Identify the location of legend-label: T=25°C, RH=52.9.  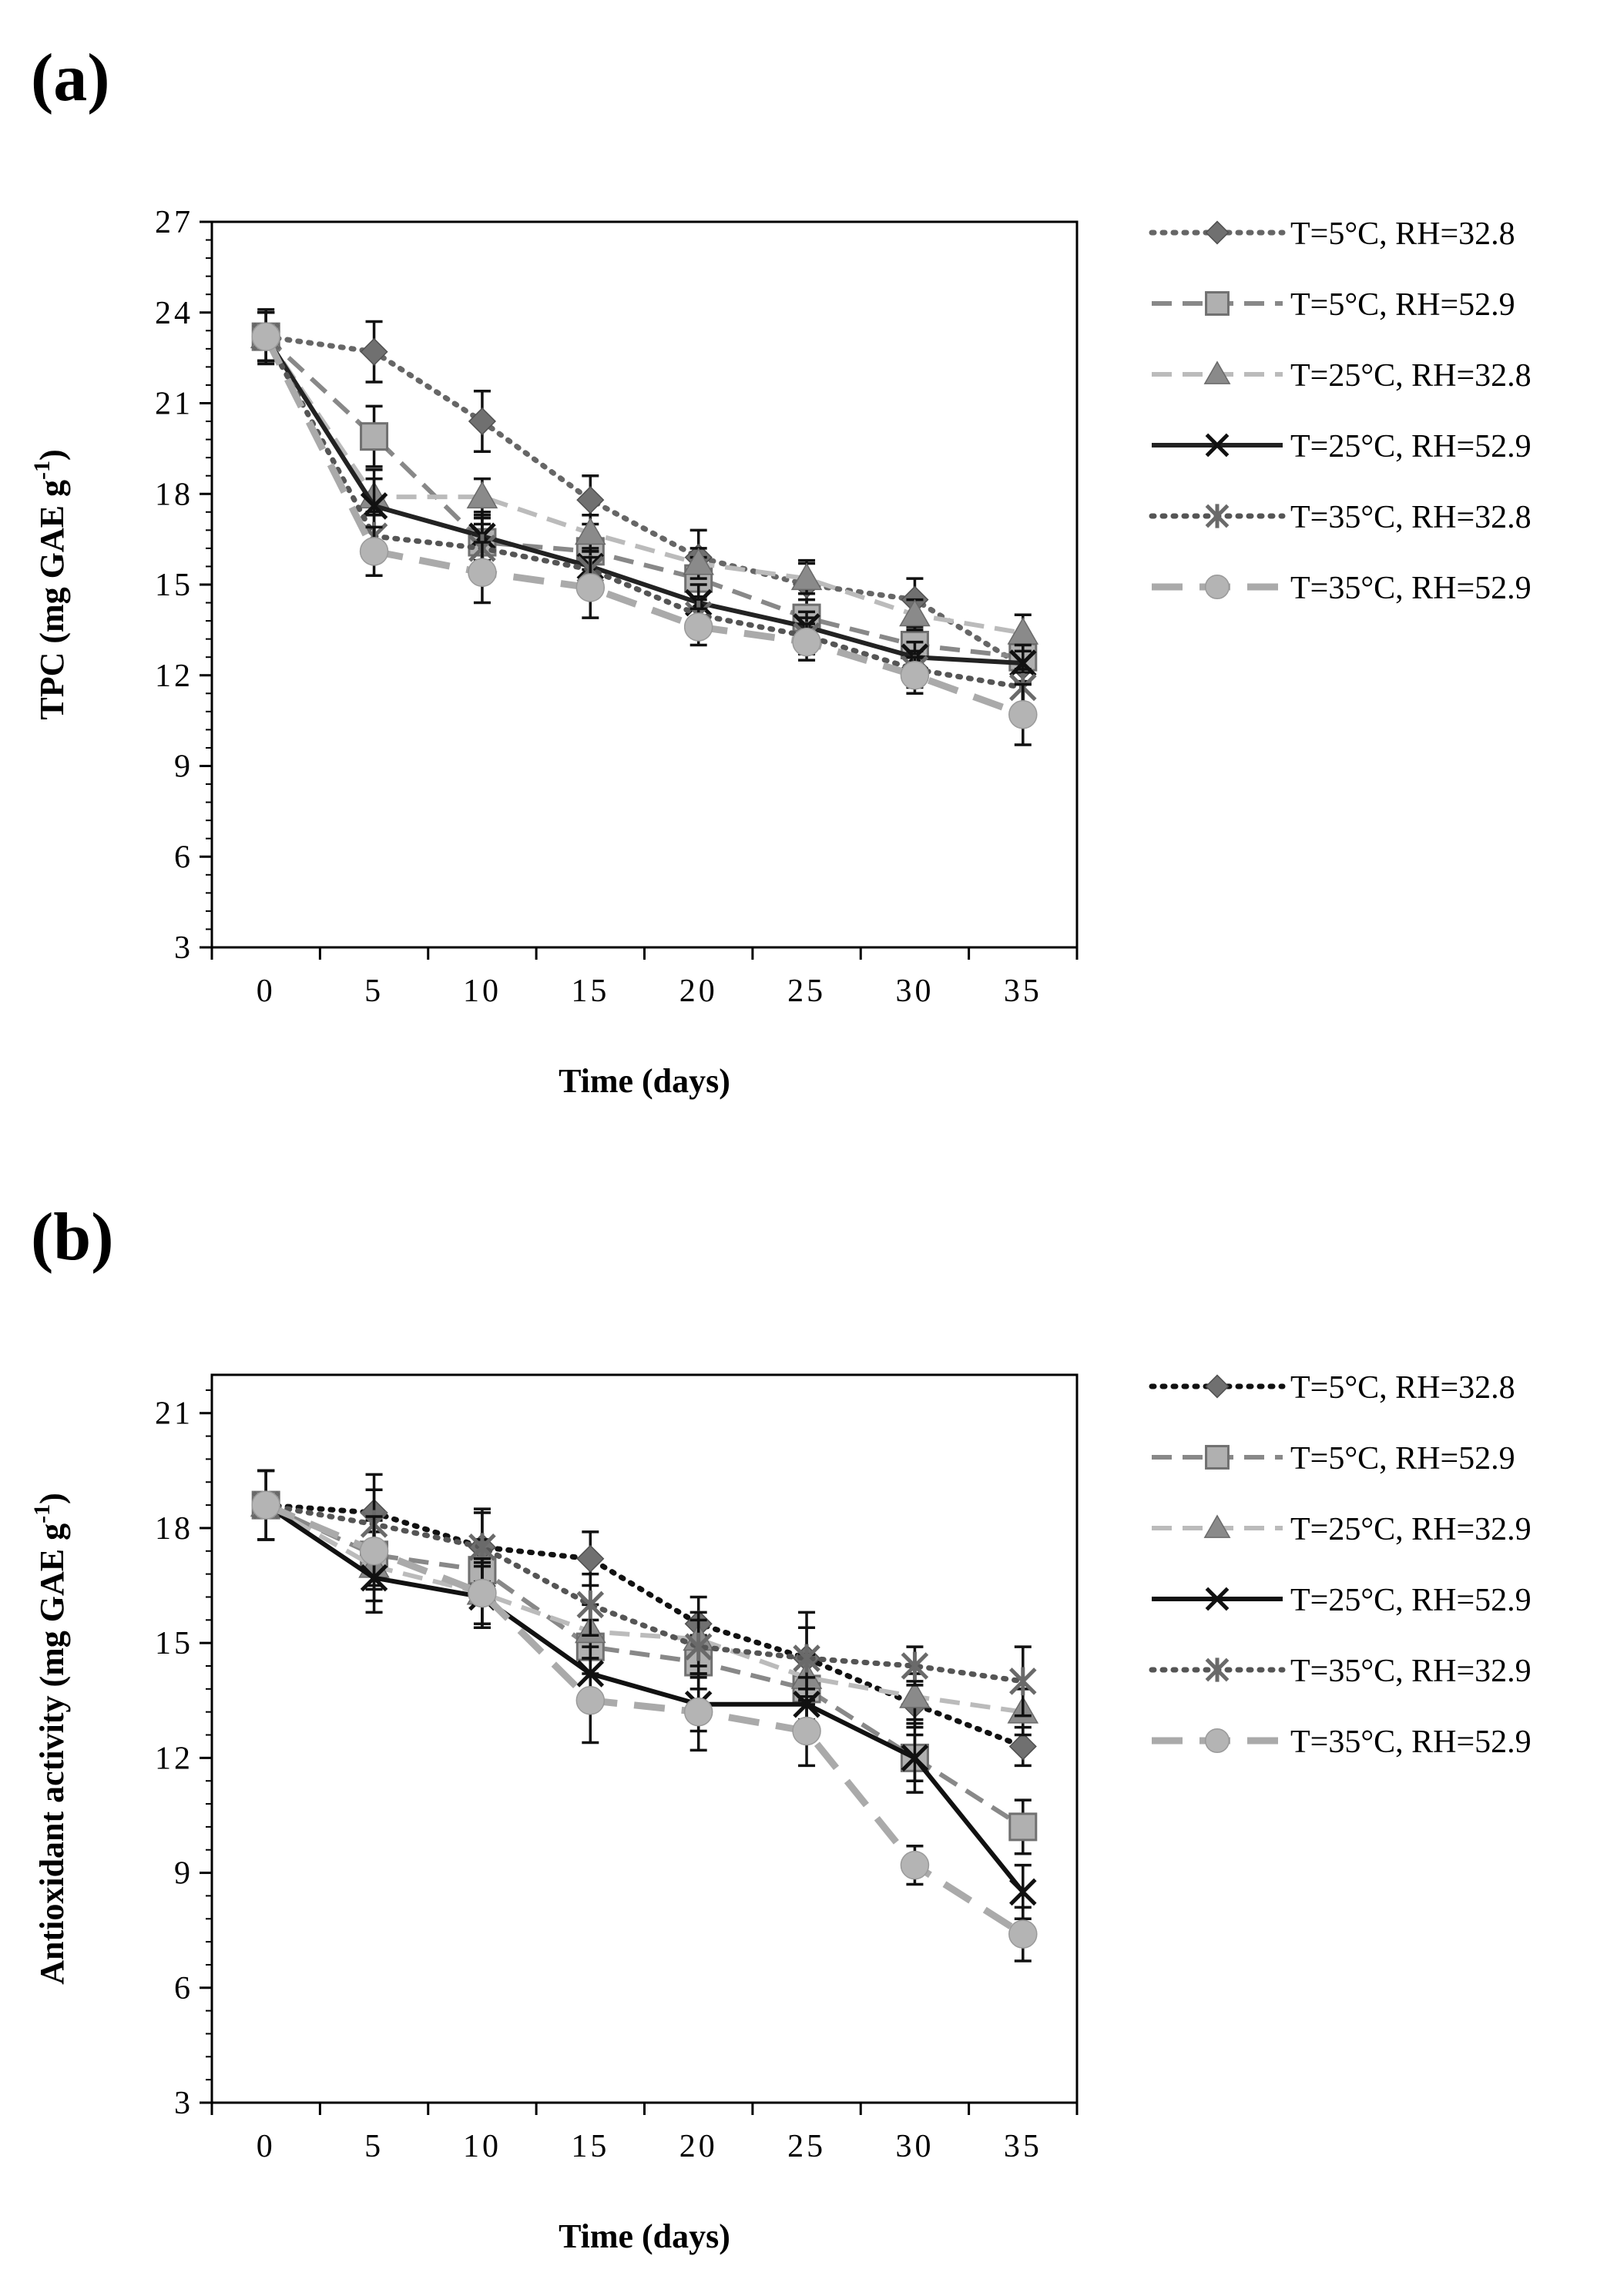
(1411, 446).